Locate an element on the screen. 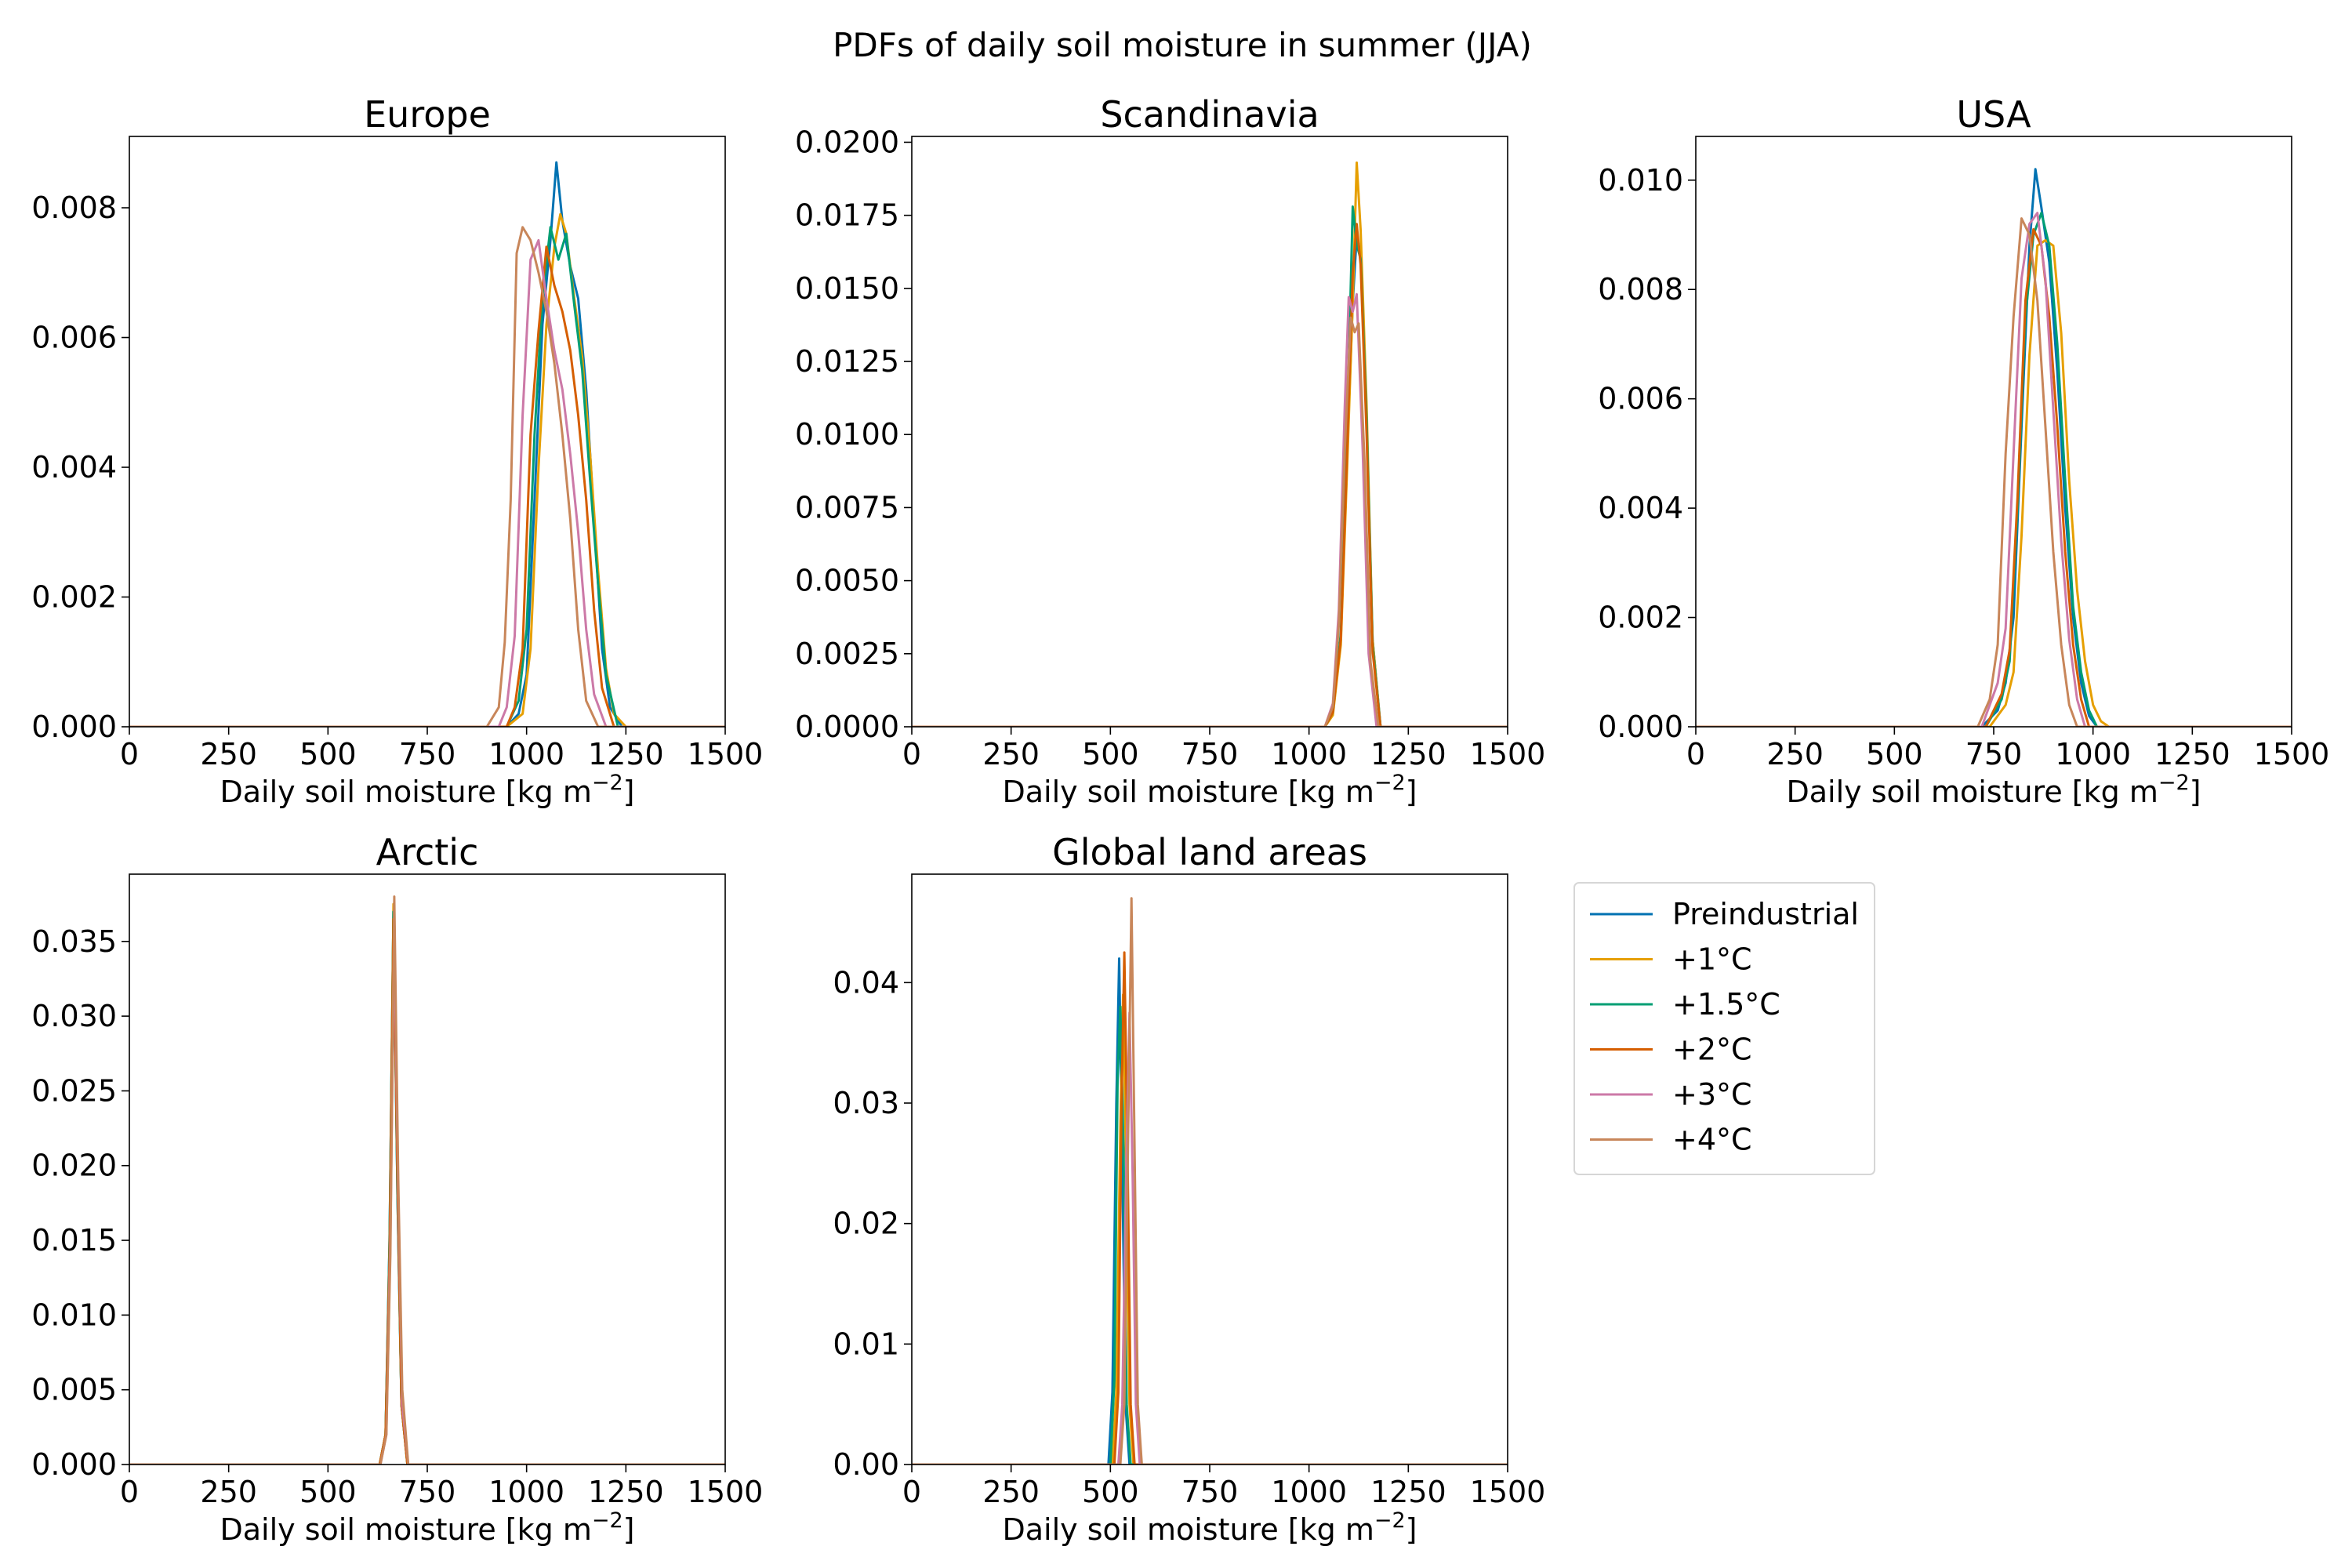 This screenshot has height=1568, width=2352. panel-title: Europe is located at coordinates (427, 114).